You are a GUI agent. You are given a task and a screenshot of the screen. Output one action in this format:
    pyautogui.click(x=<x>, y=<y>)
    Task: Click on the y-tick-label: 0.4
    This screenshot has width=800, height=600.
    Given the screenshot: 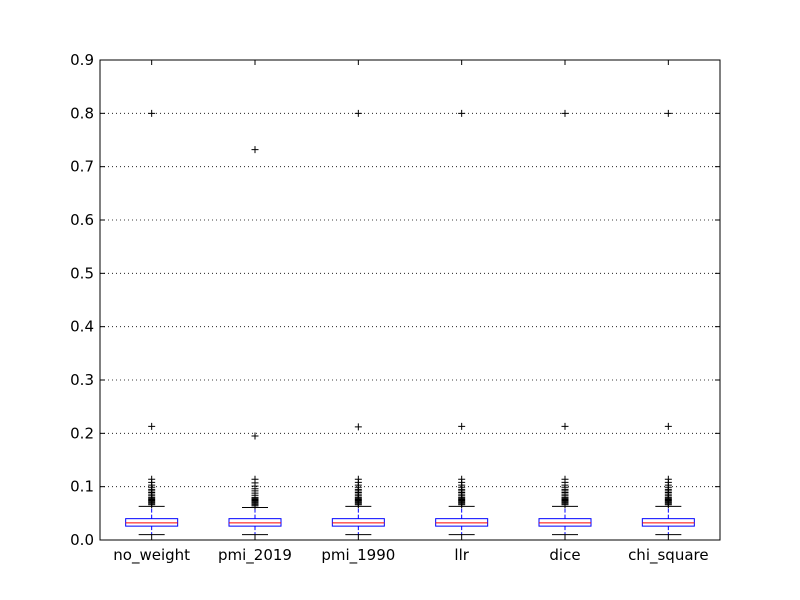 What is the action you would take?
    pyautogui.click(x=82, y=327)
    